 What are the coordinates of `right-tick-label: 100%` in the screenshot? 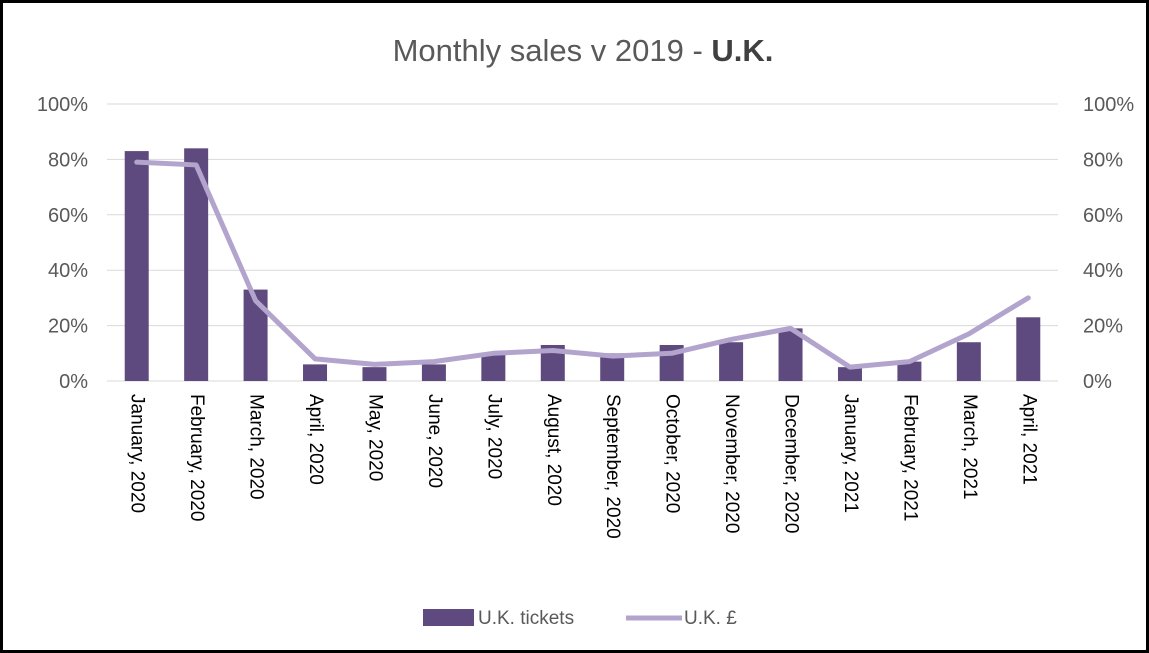 It's located at (1108, 105).